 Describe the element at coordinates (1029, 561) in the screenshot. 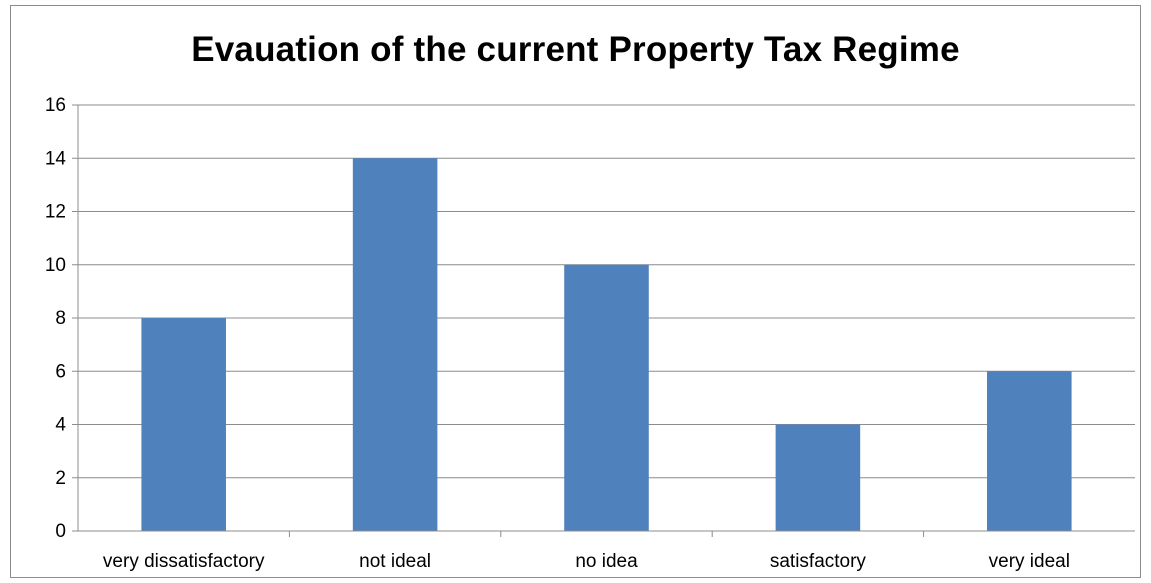

I see `x-tick-label: very ideal` at that location.